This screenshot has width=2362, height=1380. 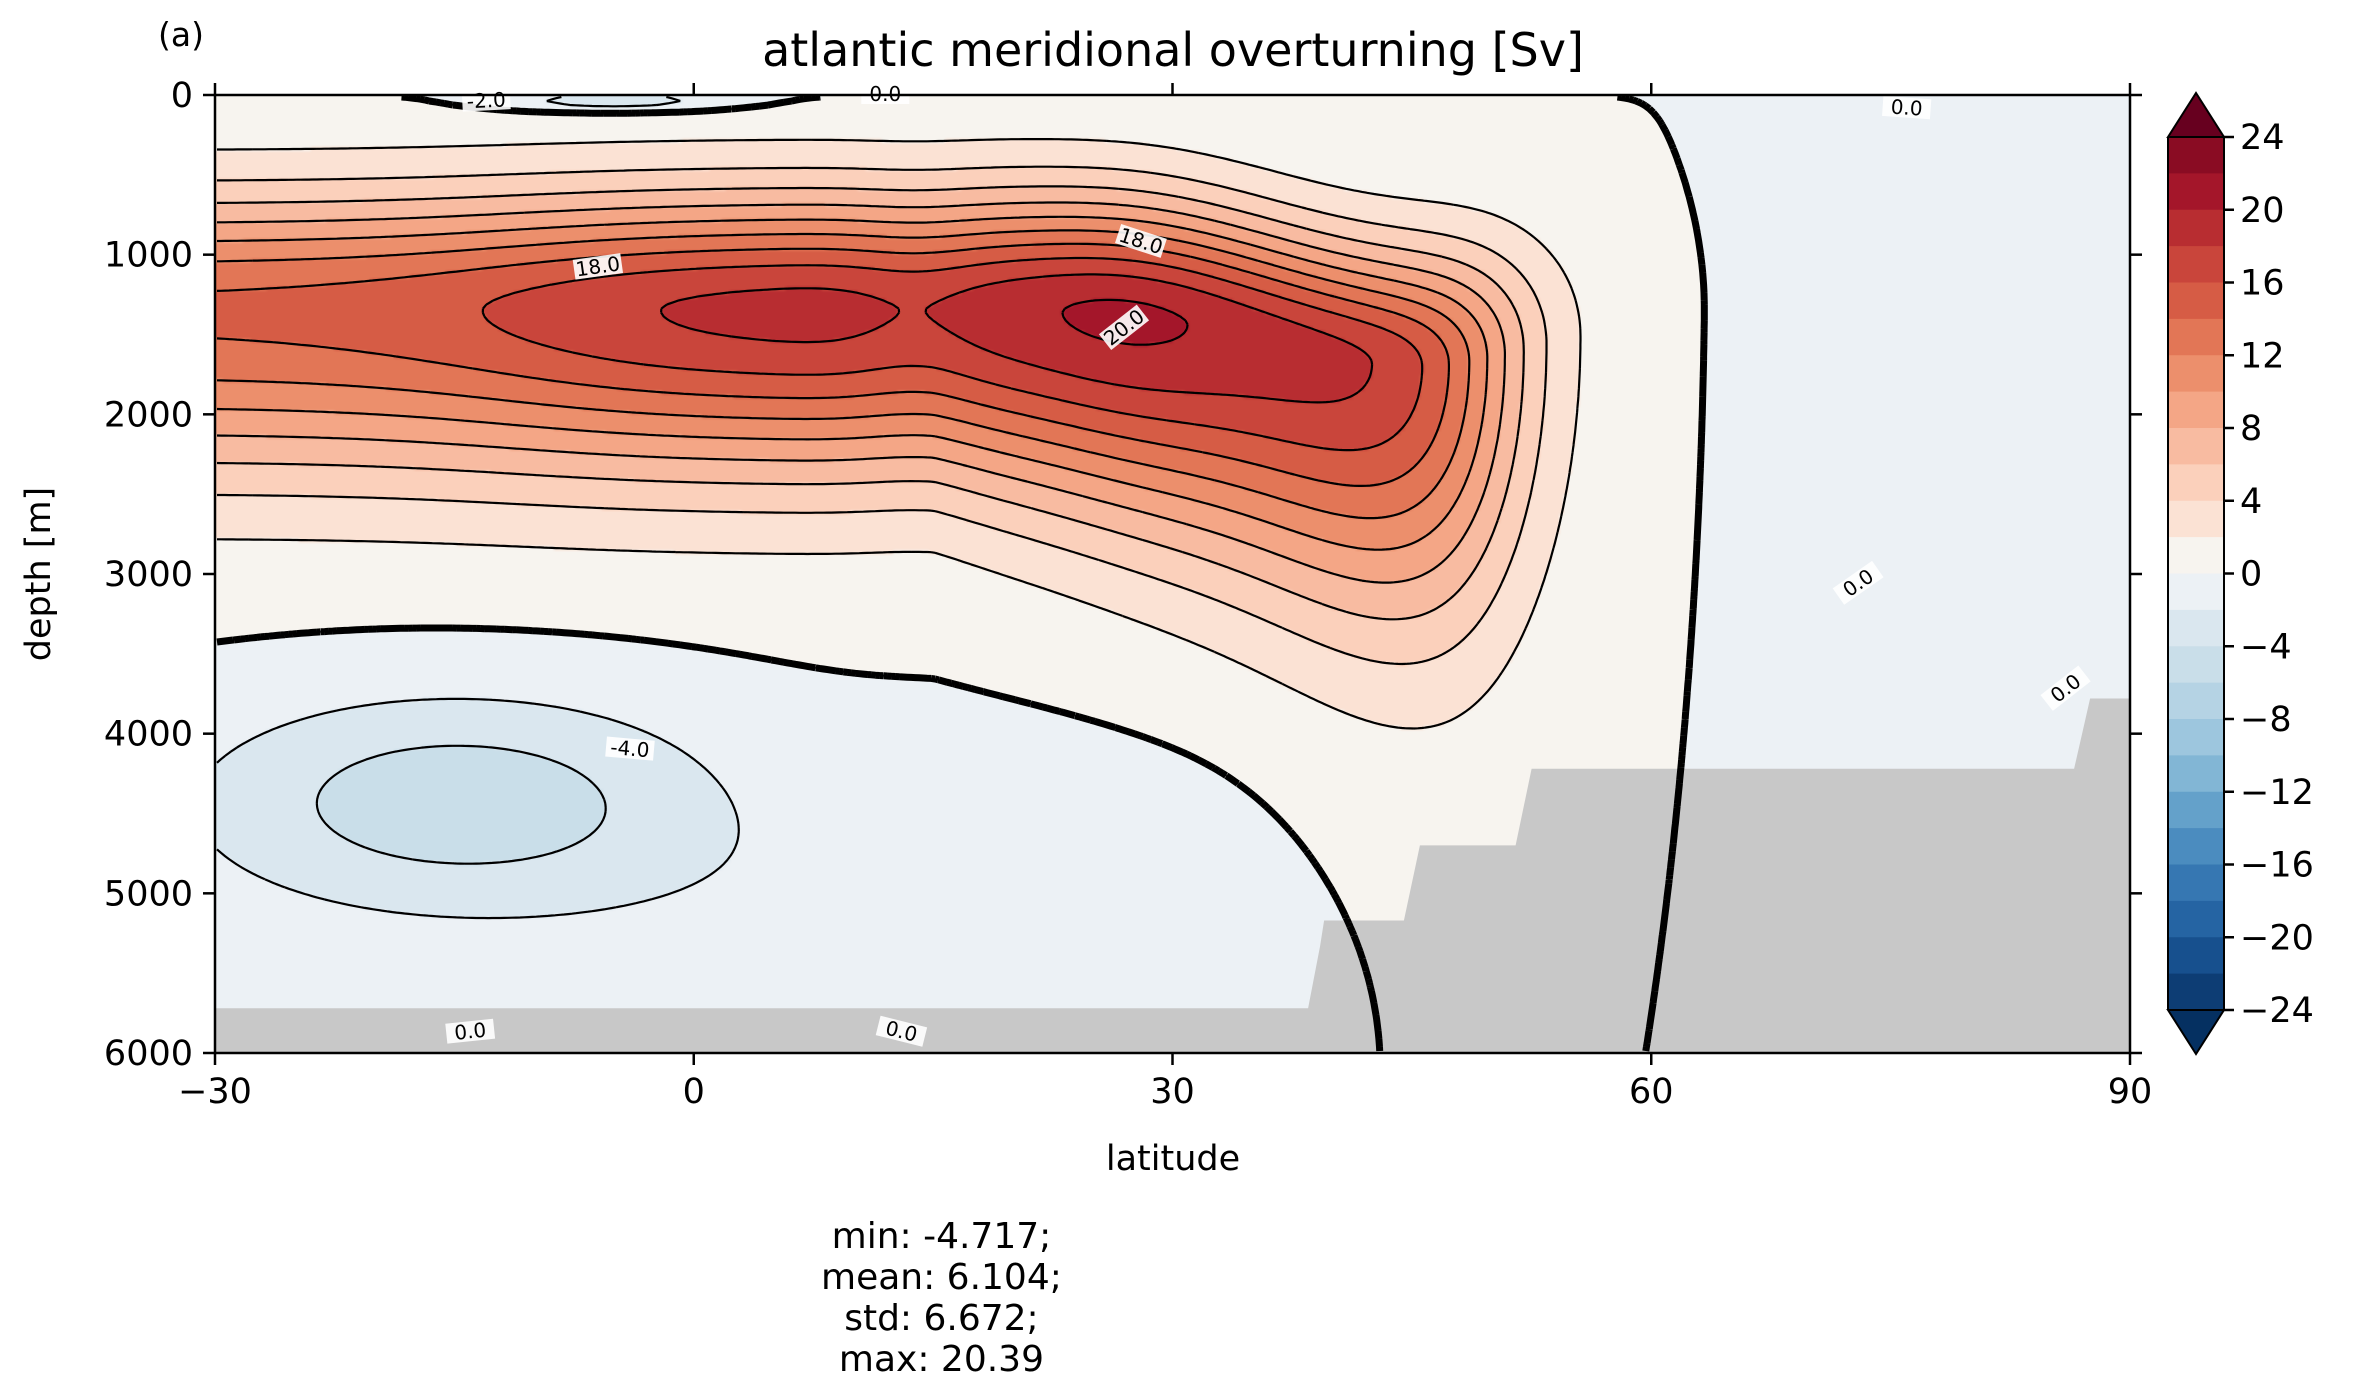 What do you see at coordinates (694, 1092) in the screenshot?
I see `x-tick-label: 0` at bounding box center [694, 1092].